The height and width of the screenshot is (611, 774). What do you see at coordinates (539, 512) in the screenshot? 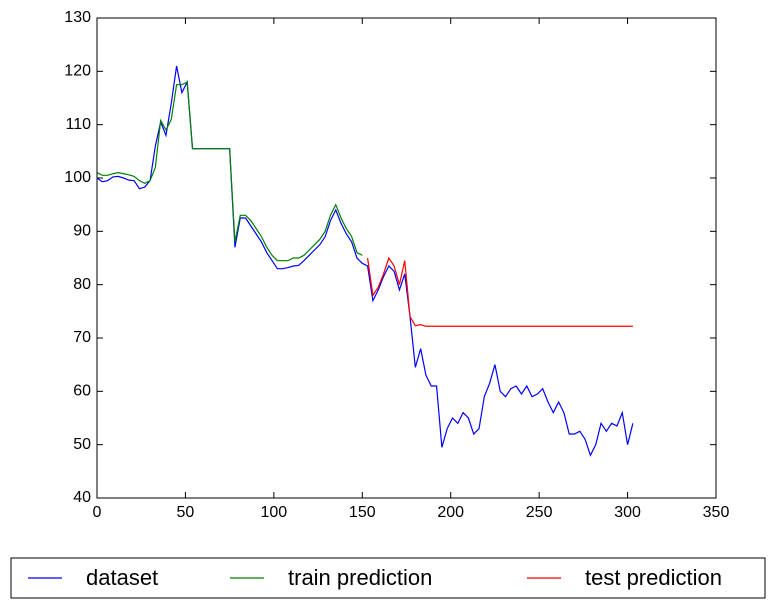
I see `x-tick-label: 250` at bounding box center [539, 512].